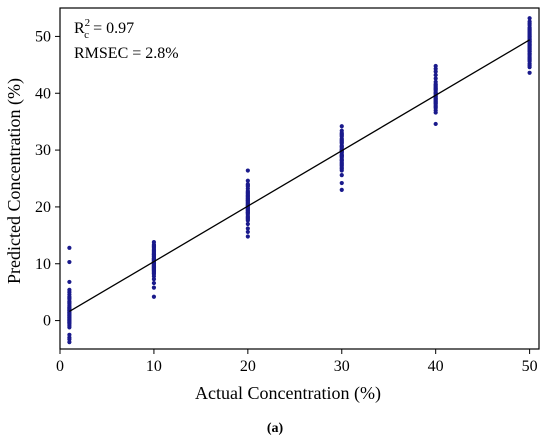  What do you see at coordinates (436, 366) in the screenshot?
I see `x-tick-label: 40` at bounding box center [436, 366].